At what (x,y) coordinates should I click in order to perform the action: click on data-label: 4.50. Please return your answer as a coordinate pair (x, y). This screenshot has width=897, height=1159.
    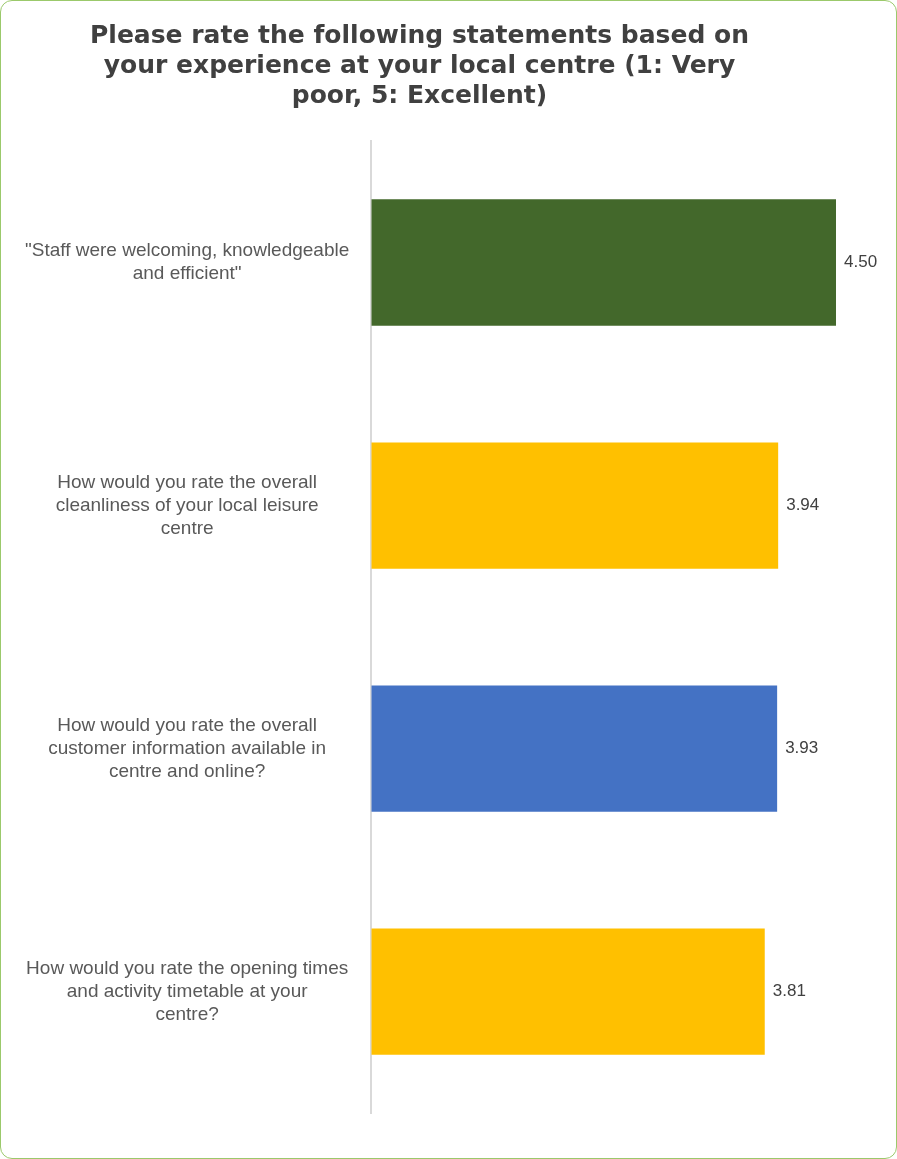
    Looking at the image, I should click on (861, 262).